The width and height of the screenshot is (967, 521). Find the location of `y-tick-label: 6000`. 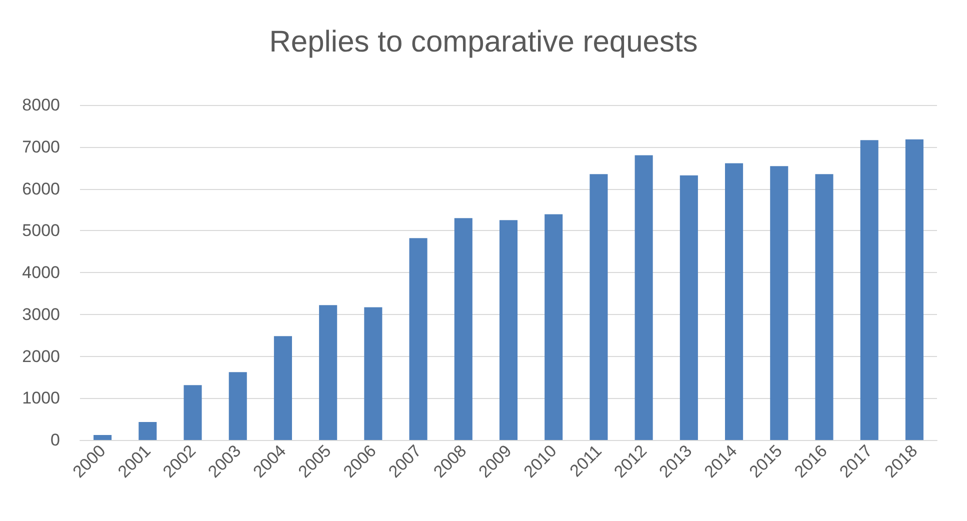

y-tick-label: 6000 is located at coordinates (41, 188).